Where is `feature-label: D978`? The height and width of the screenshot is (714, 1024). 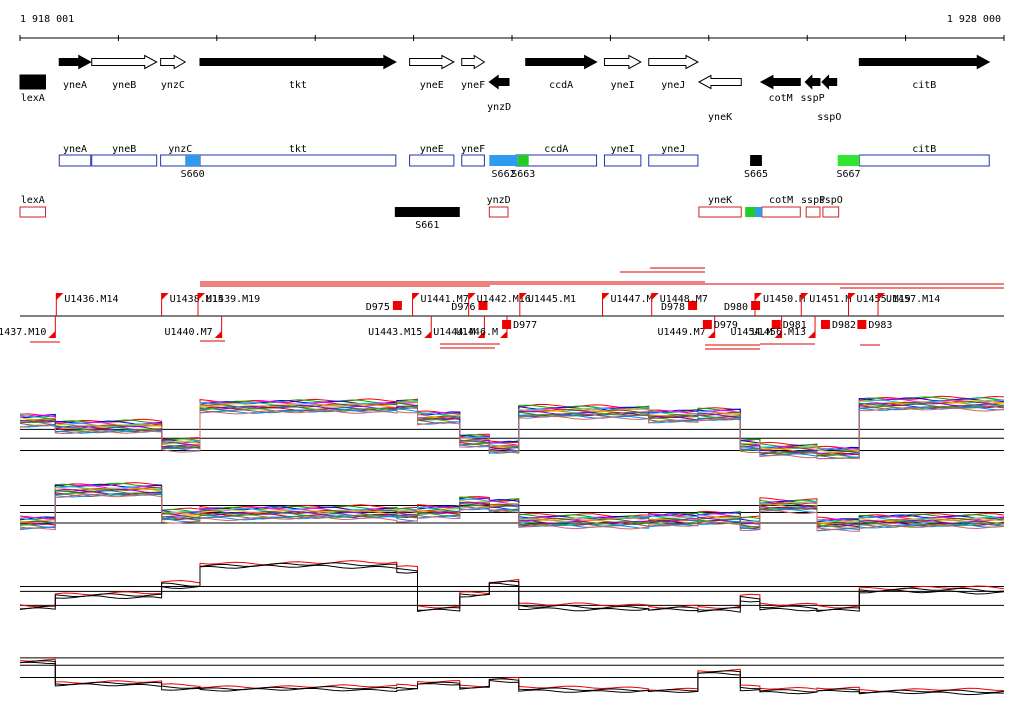
feature-label: D978 is located at coordinates (673, 307).